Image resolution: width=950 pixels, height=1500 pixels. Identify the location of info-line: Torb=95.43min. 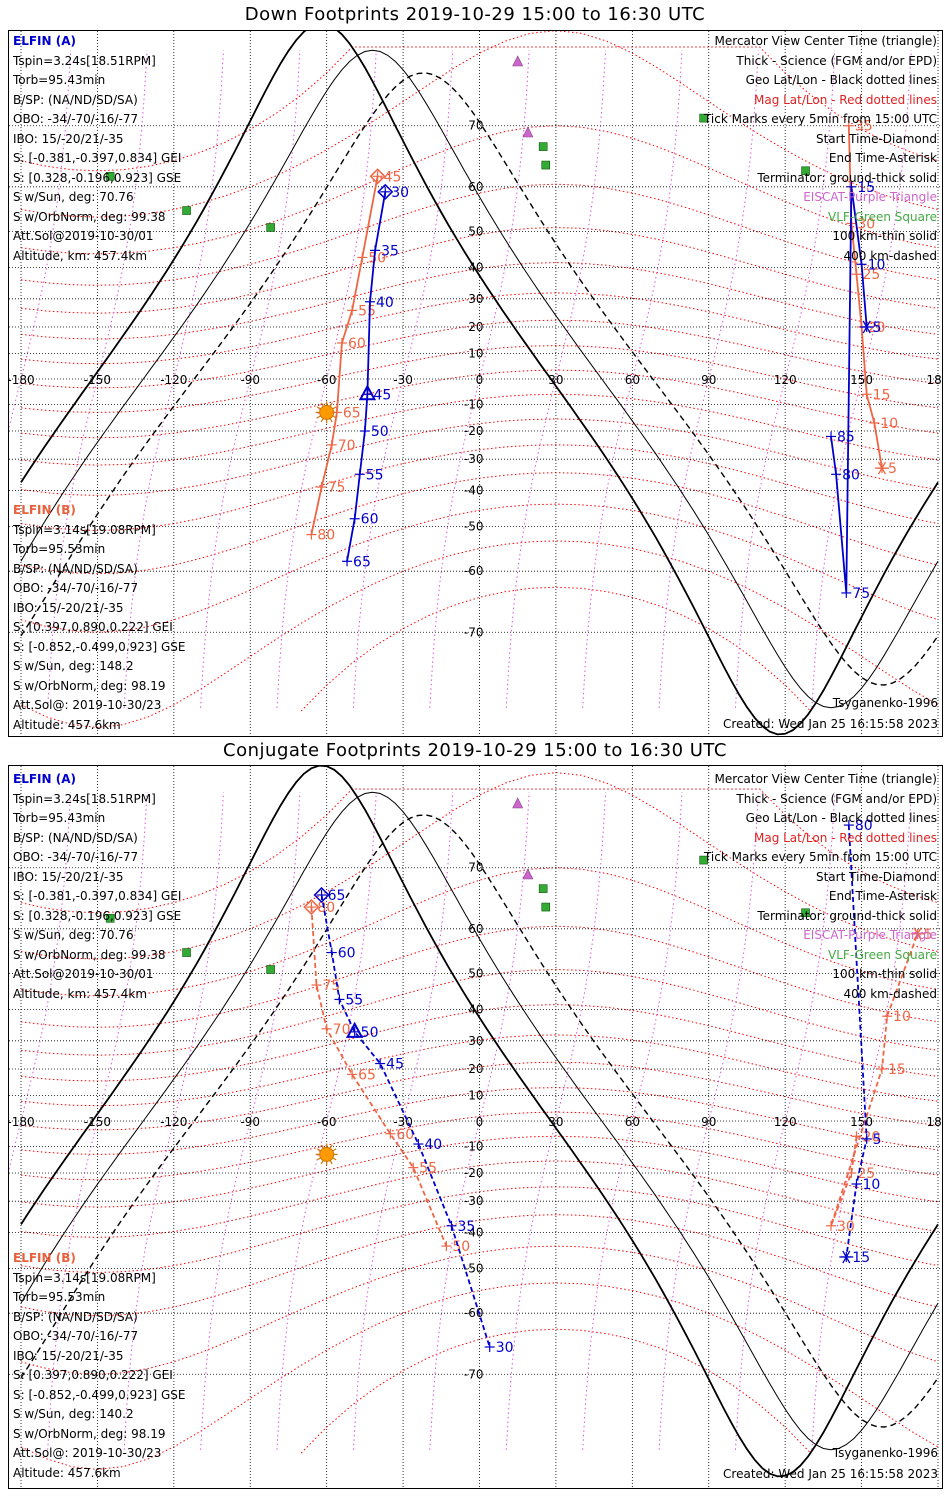
(59, 80).